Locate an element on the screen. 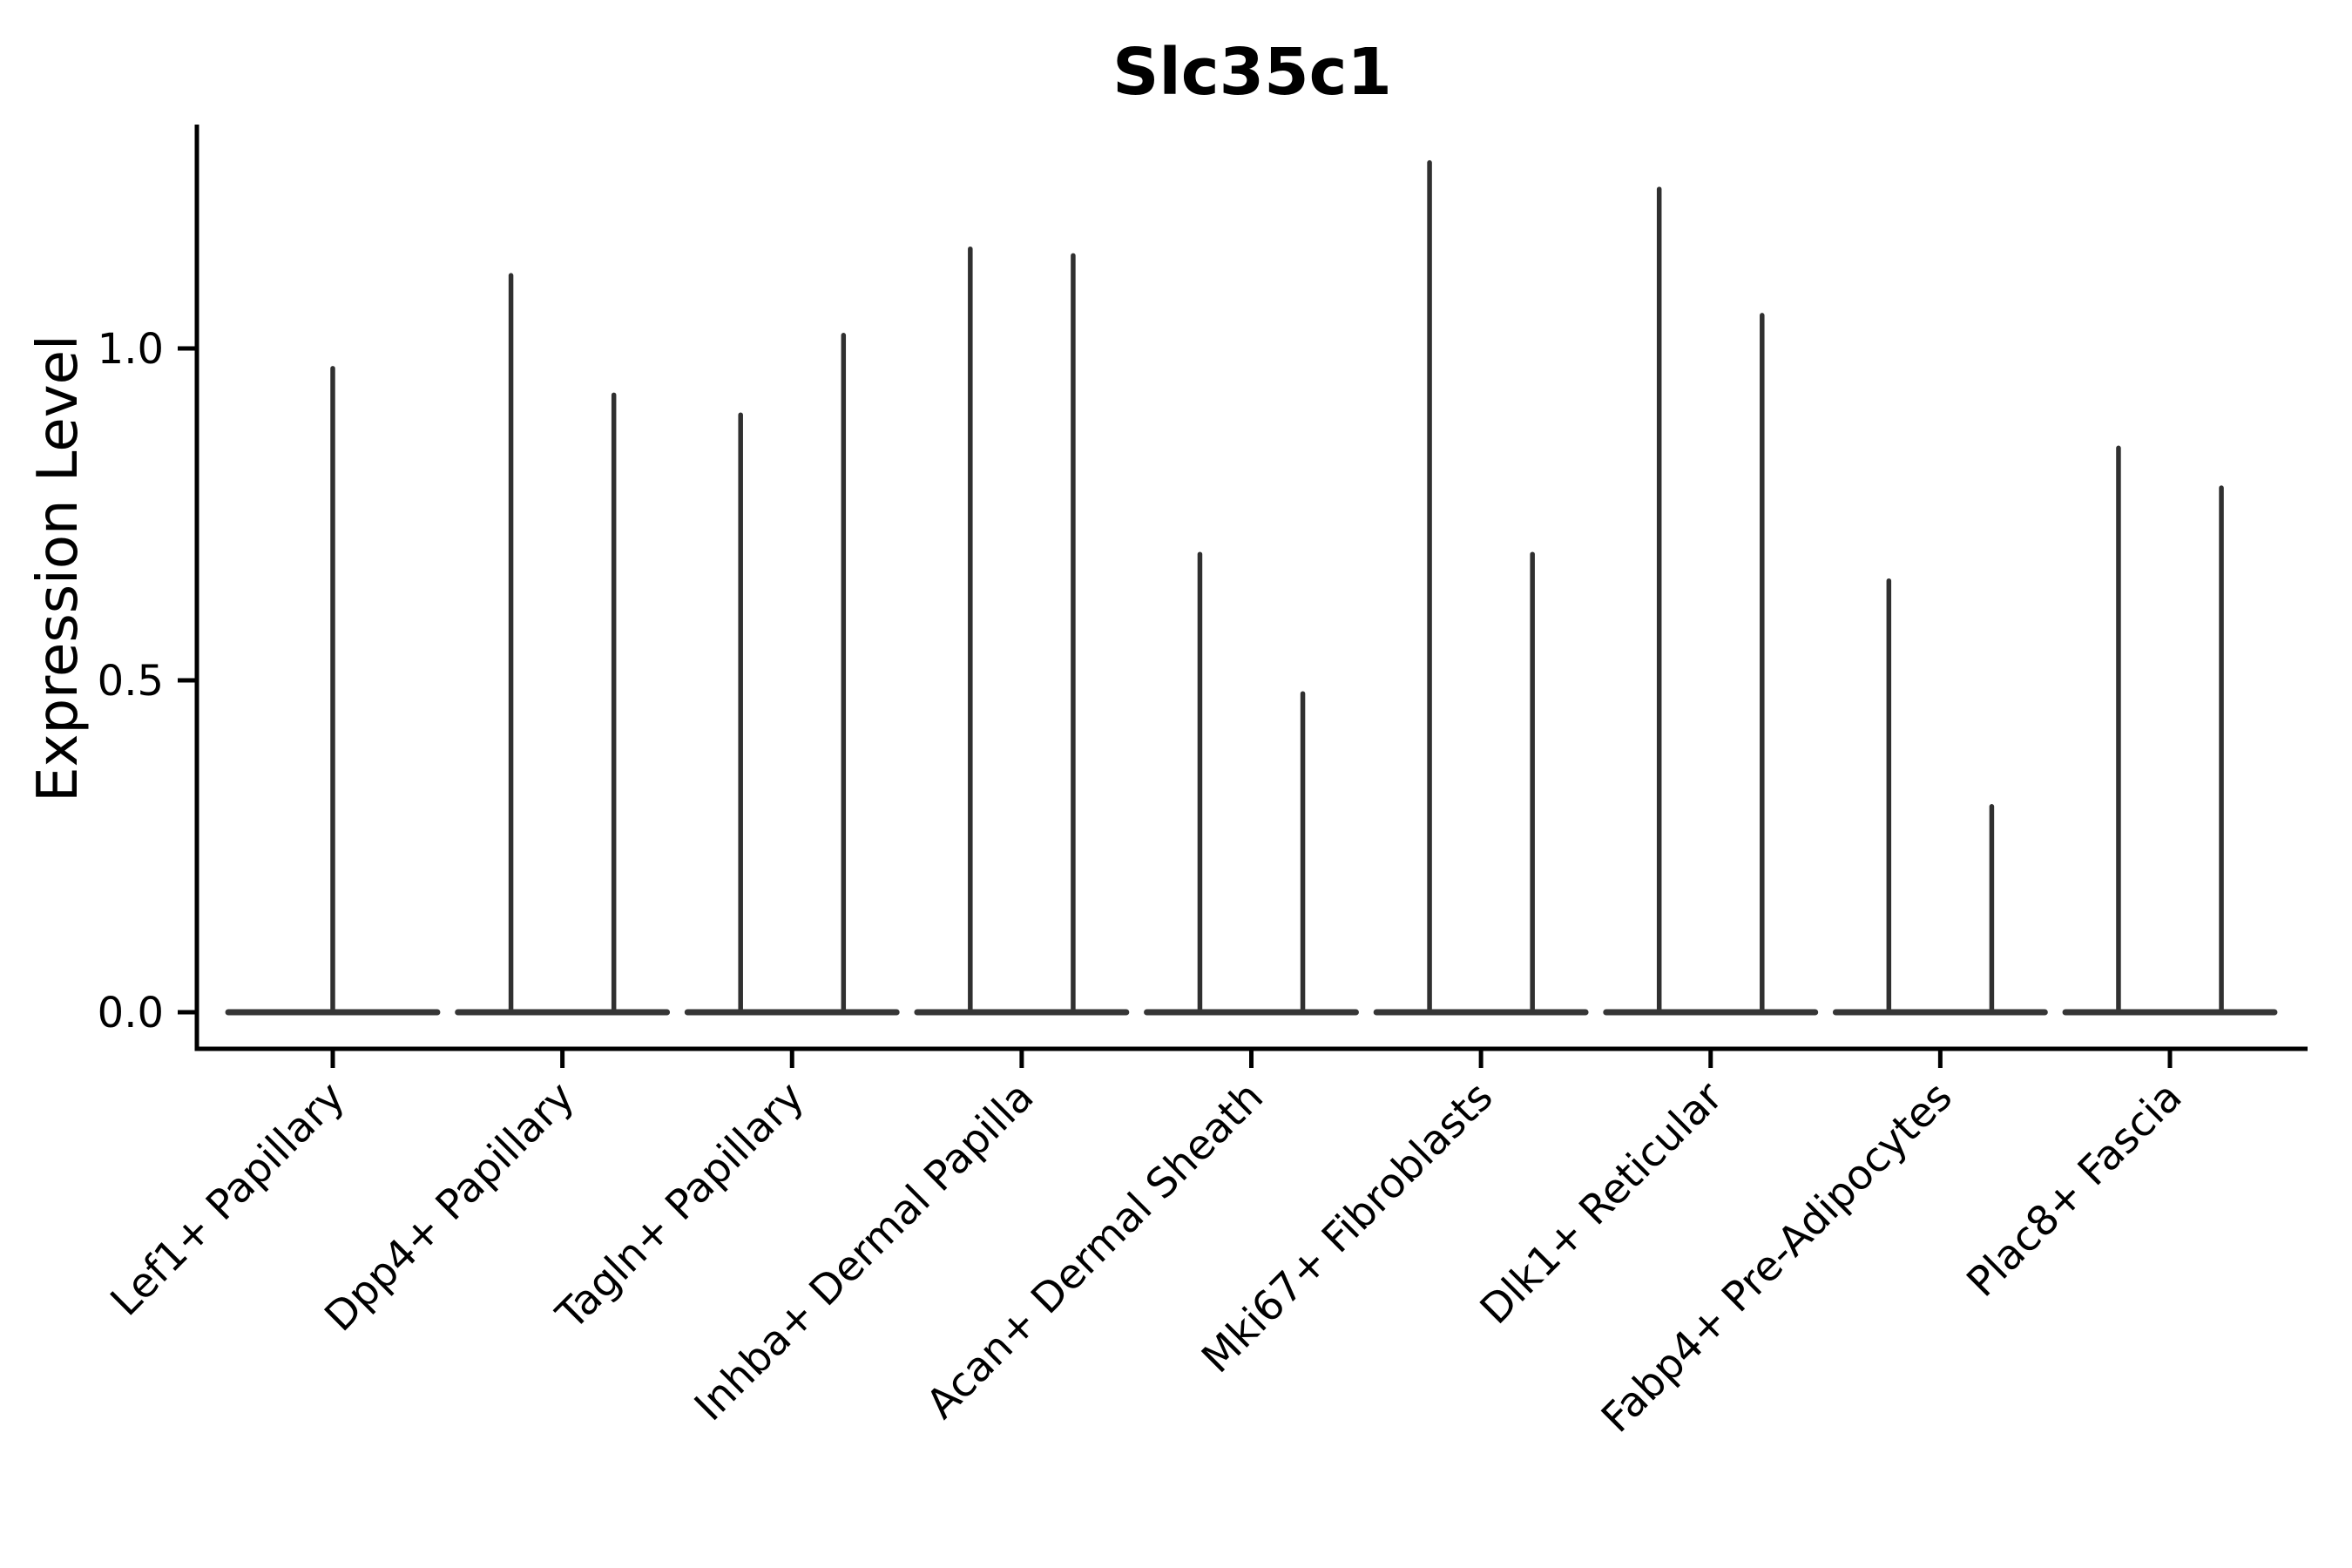 The image size is (2352, 1568). y-tick-label: 0.5 is located at coordinates (131, 682).